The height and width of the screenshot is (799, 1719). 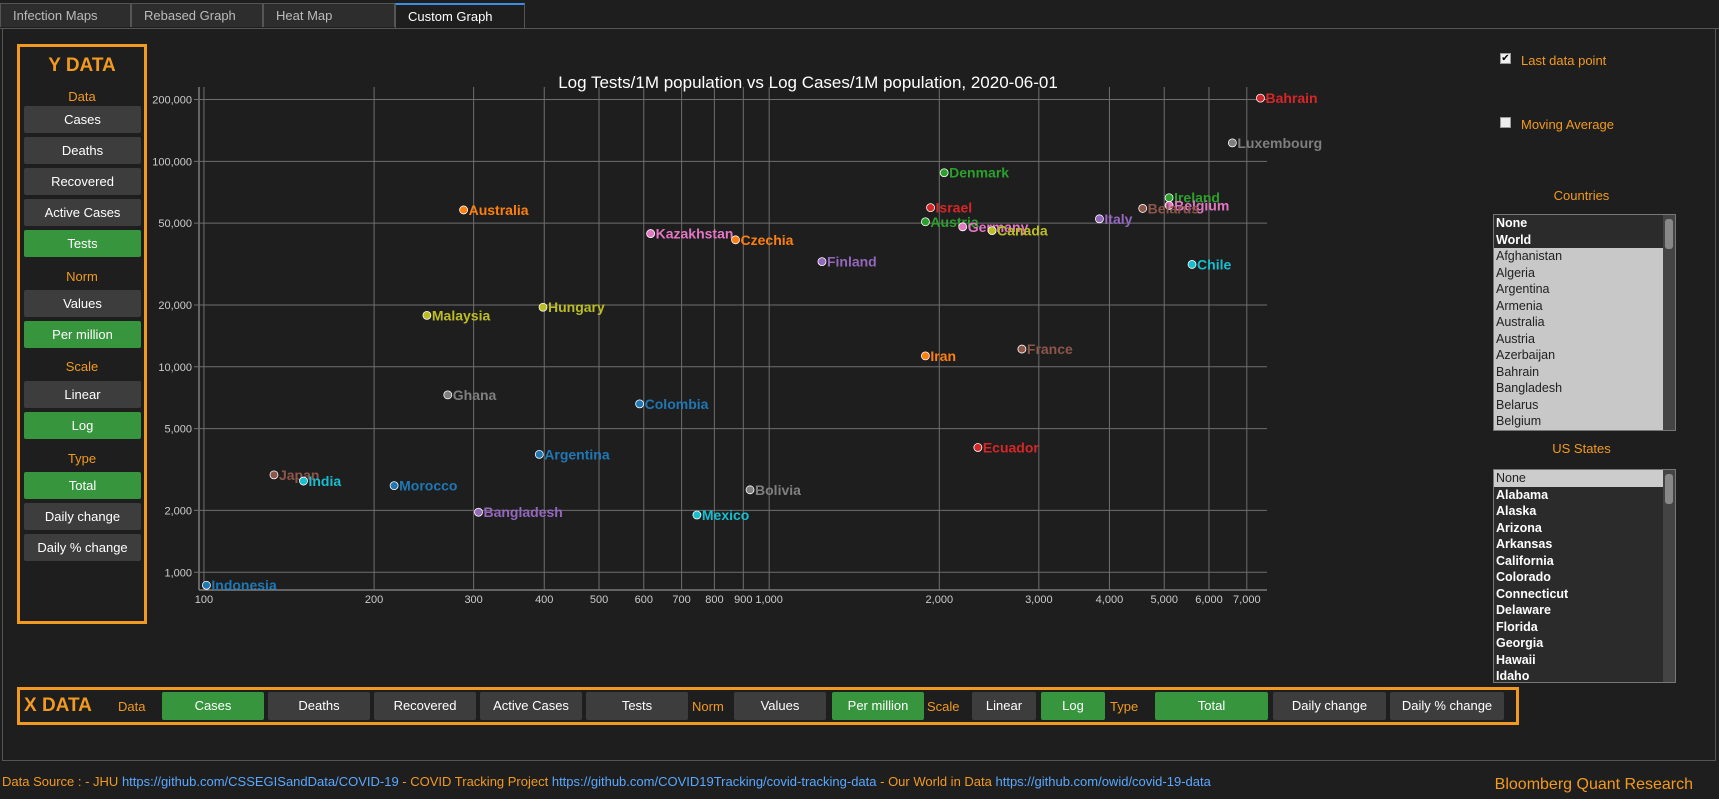 What do you see at coordinates (531, 706) in the screenshot?
I see `x-active-cases-button: Active Cases` at bounding box center [531, 706].